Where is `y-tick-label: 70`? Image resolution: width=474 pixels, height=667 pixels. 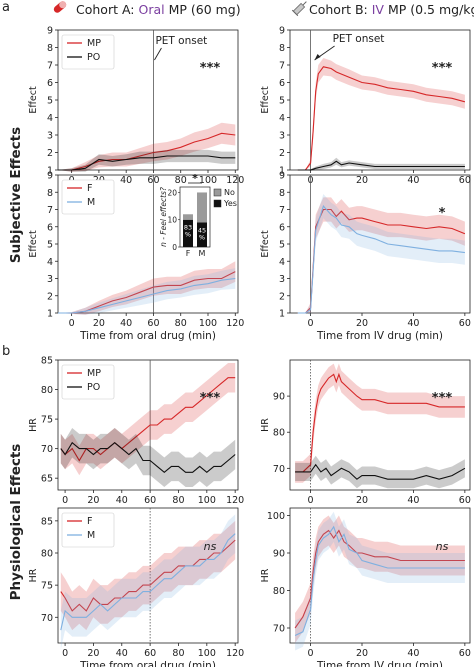
y-tick-label: 70 is located at coordinates (279, 629).